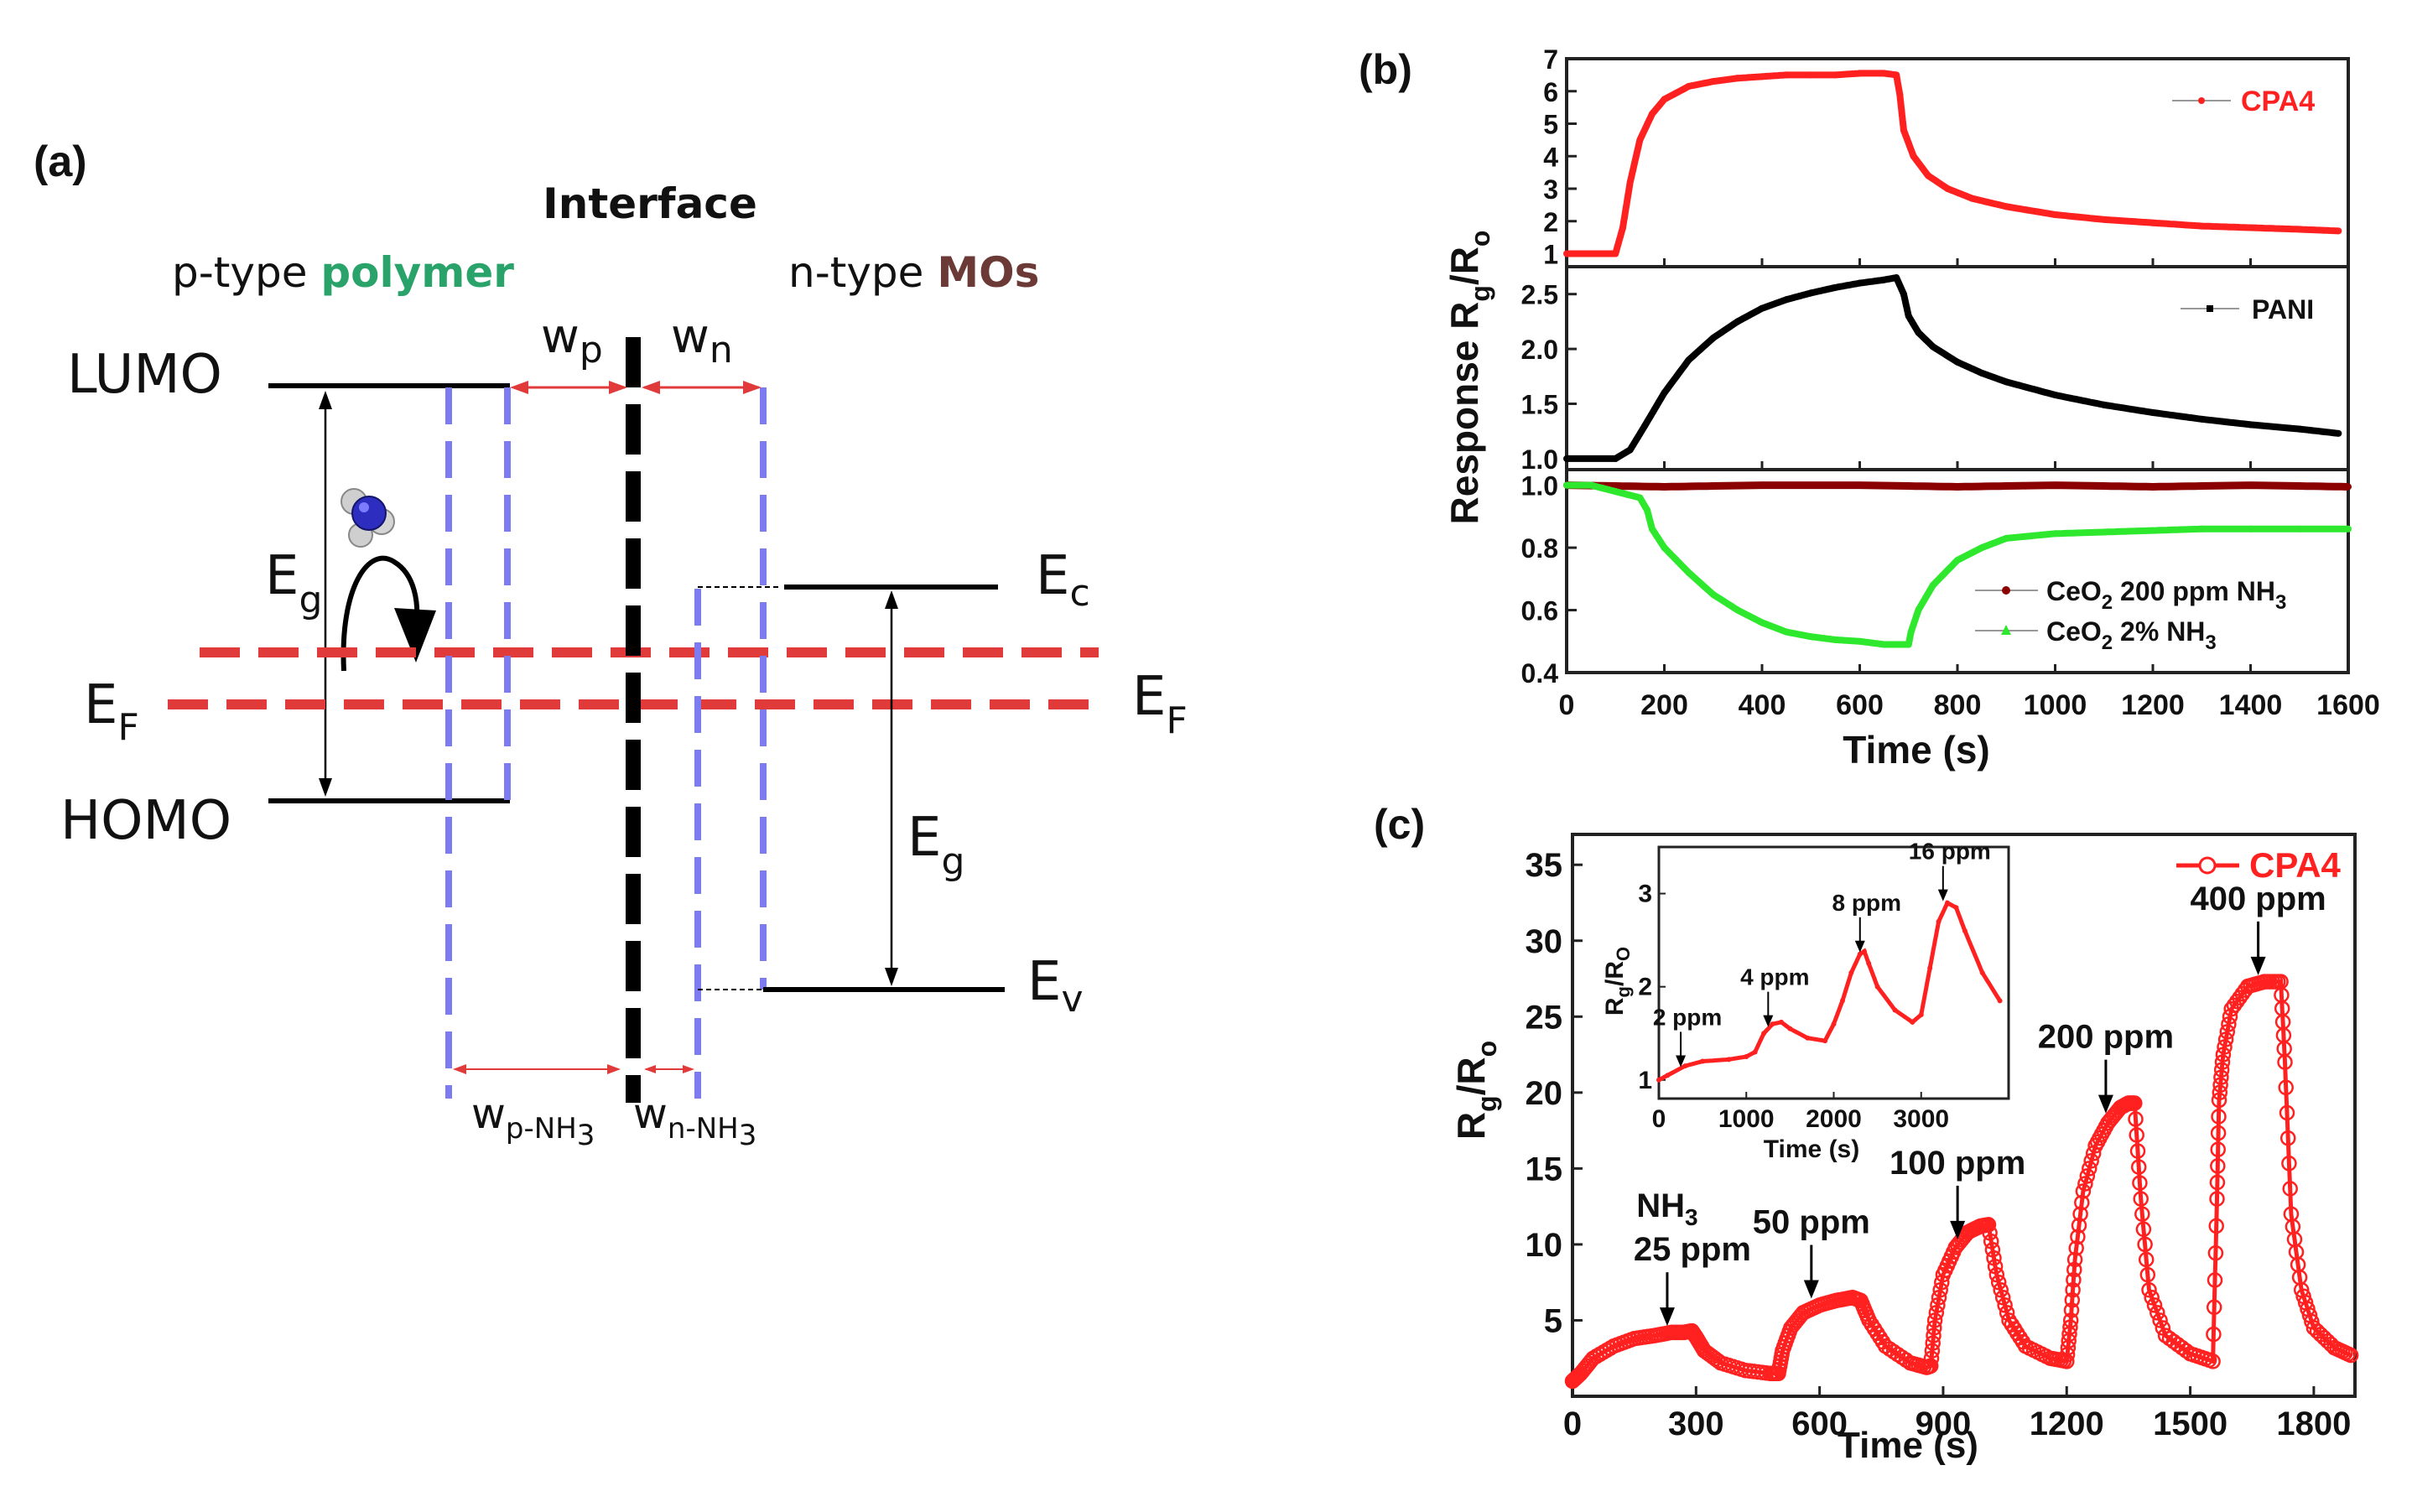 The height and width of the screenshot is (1512, 2412). I want to click on y-tick-label: 0.8, so click(1539, 548).